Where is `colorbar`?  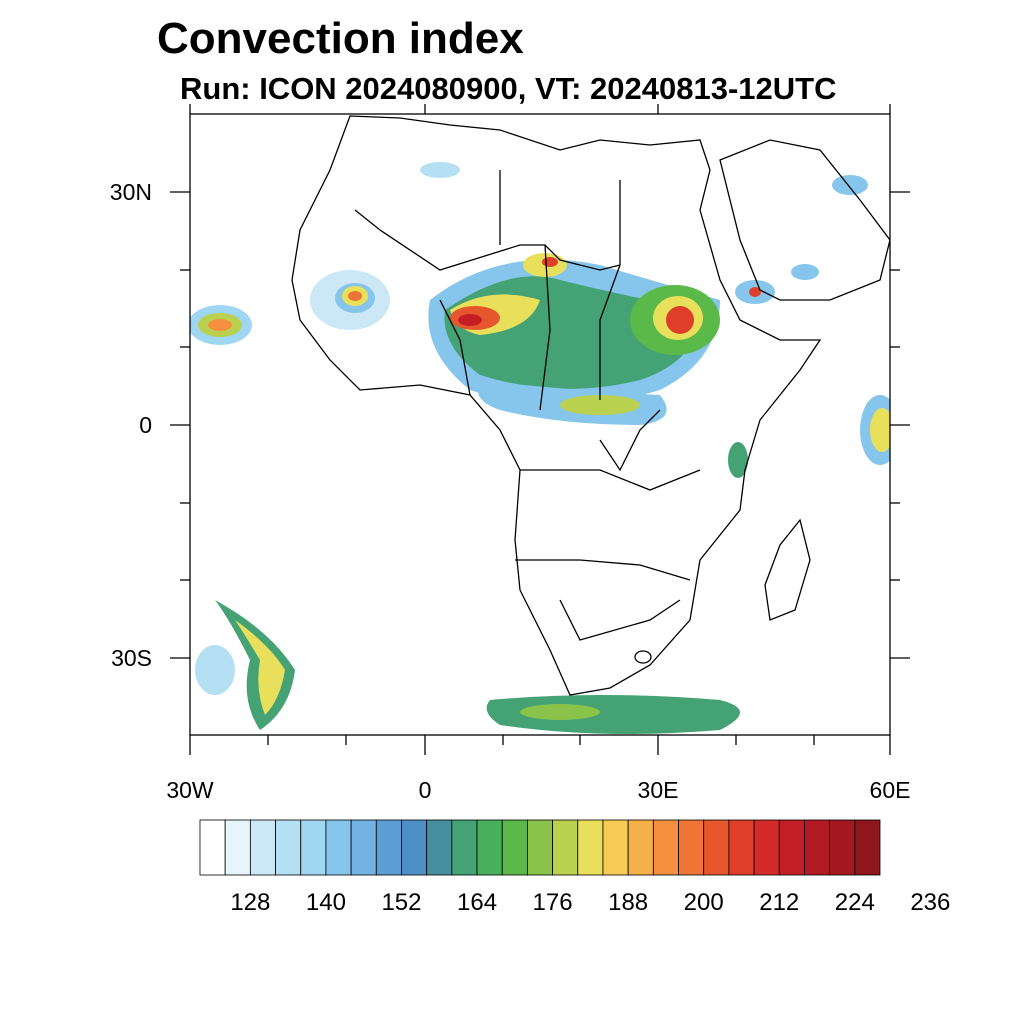 colorbar is located at coordinates (540, 847).